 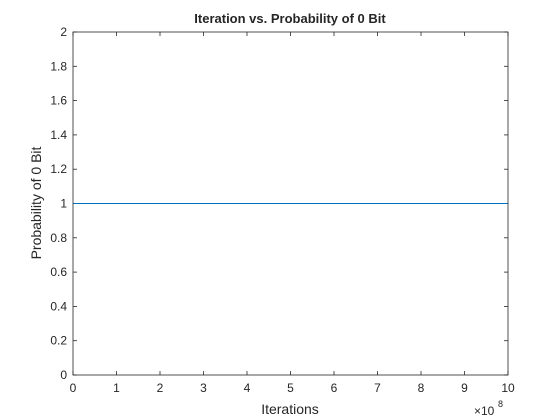 I want to click on y-tick-label: 1, so click(x=63, y=204).